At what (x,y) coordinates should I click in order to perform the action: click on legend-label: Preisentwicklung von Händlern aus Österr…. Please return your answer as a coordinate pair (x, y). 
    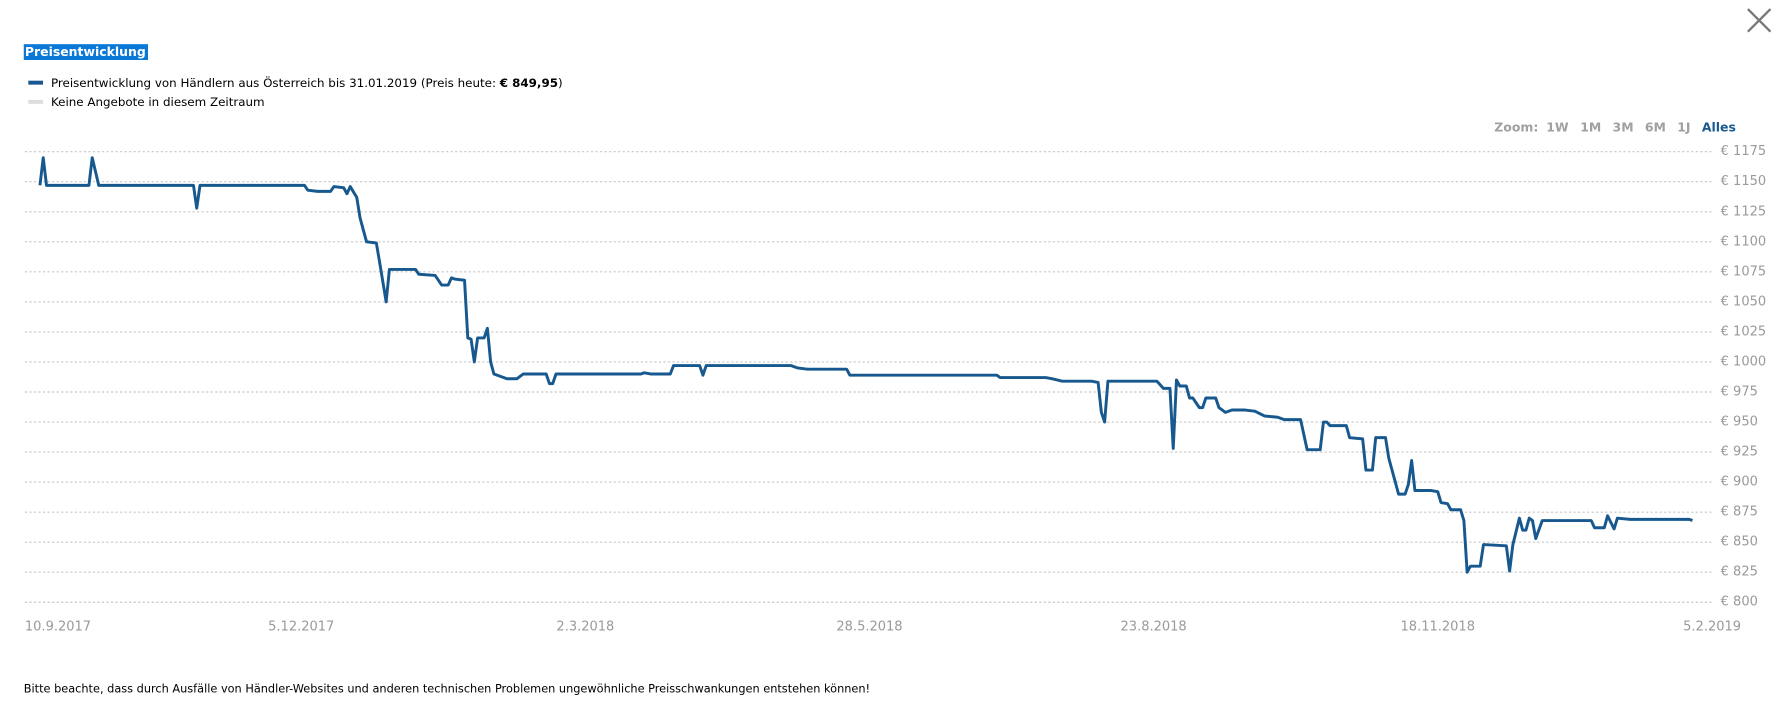
    Looking at the image, I should click on (307, 82).